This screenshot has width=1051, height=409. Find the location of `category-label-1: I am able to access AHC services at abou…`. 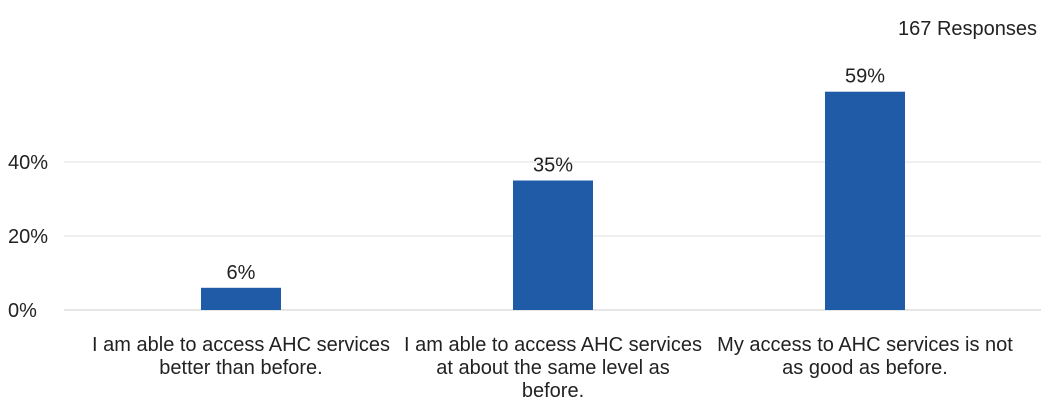

category-label-1: I am able to access AHC services at abou… is located at coordinates (553, 368).